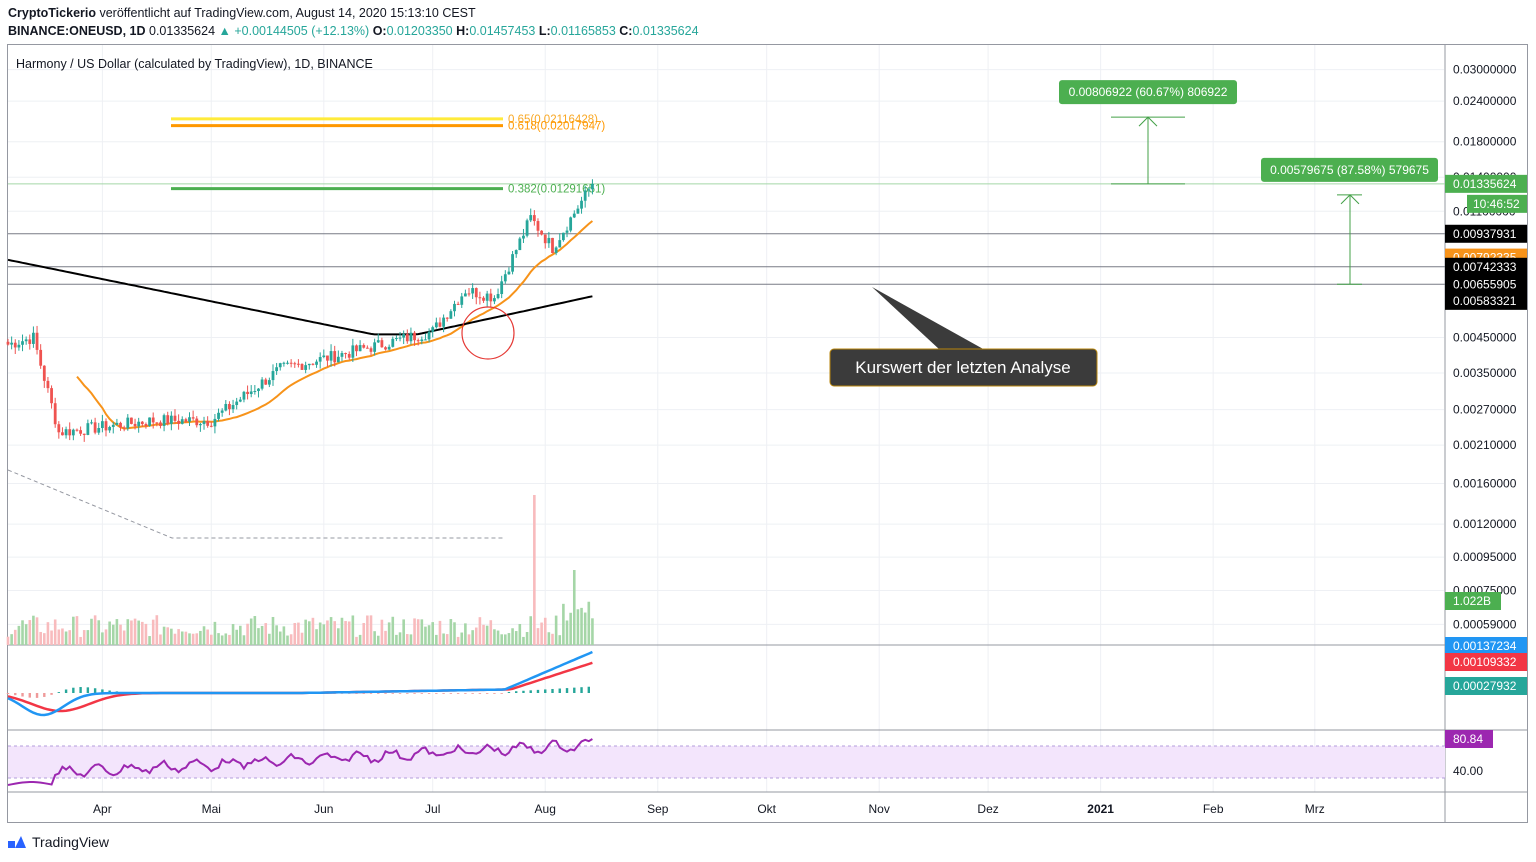 This screenshot has height=862, width=1536. Describe the element at coordinates (77, 31) in the screenshot. I see `symbol: BINANCE:ONEUSD, 1D` at that location.